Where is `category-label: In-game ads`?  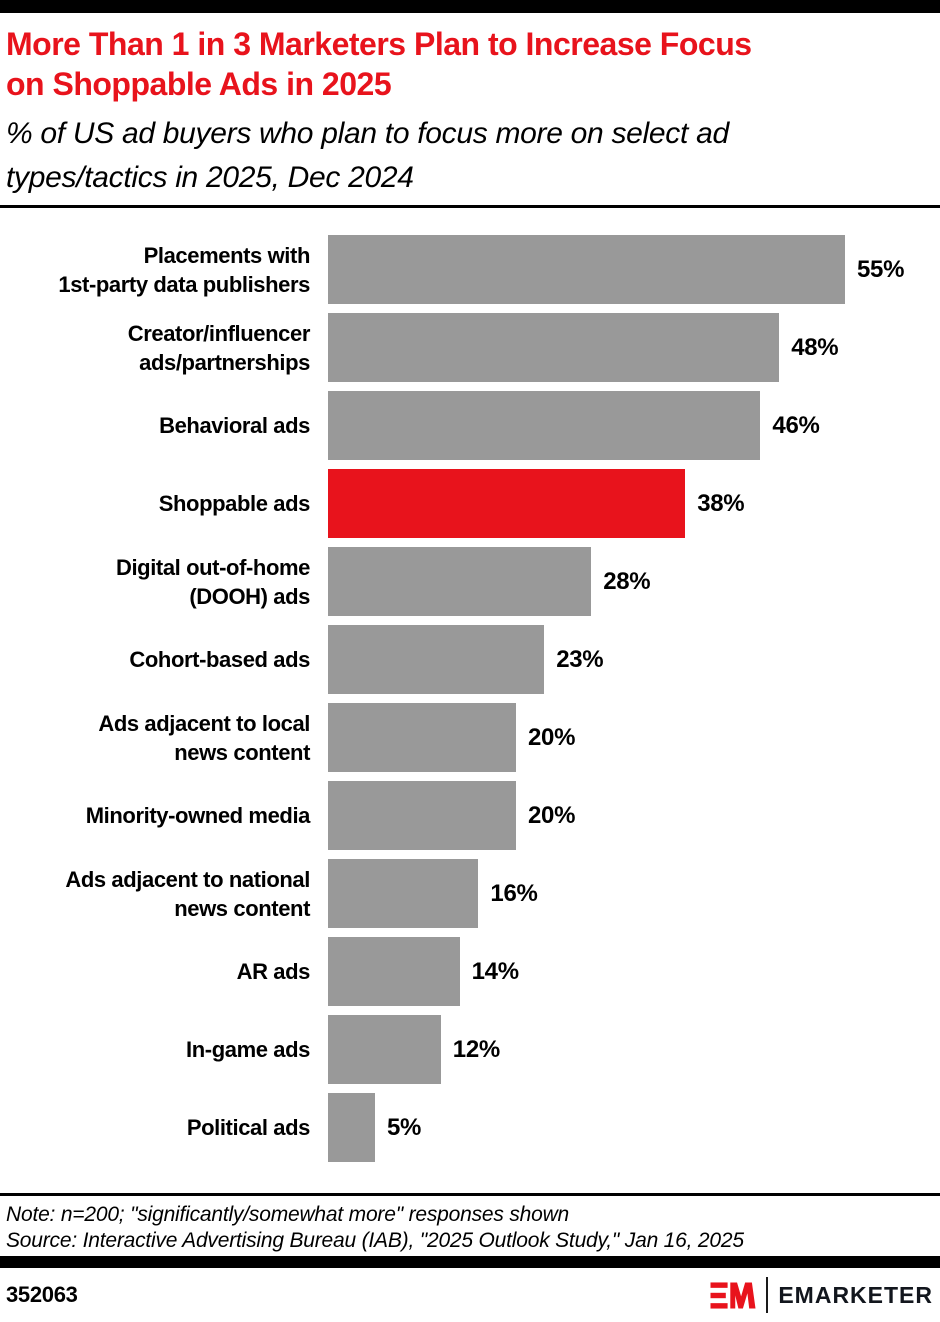
category-label: In-game ads is located at coordinates (248, 1049).